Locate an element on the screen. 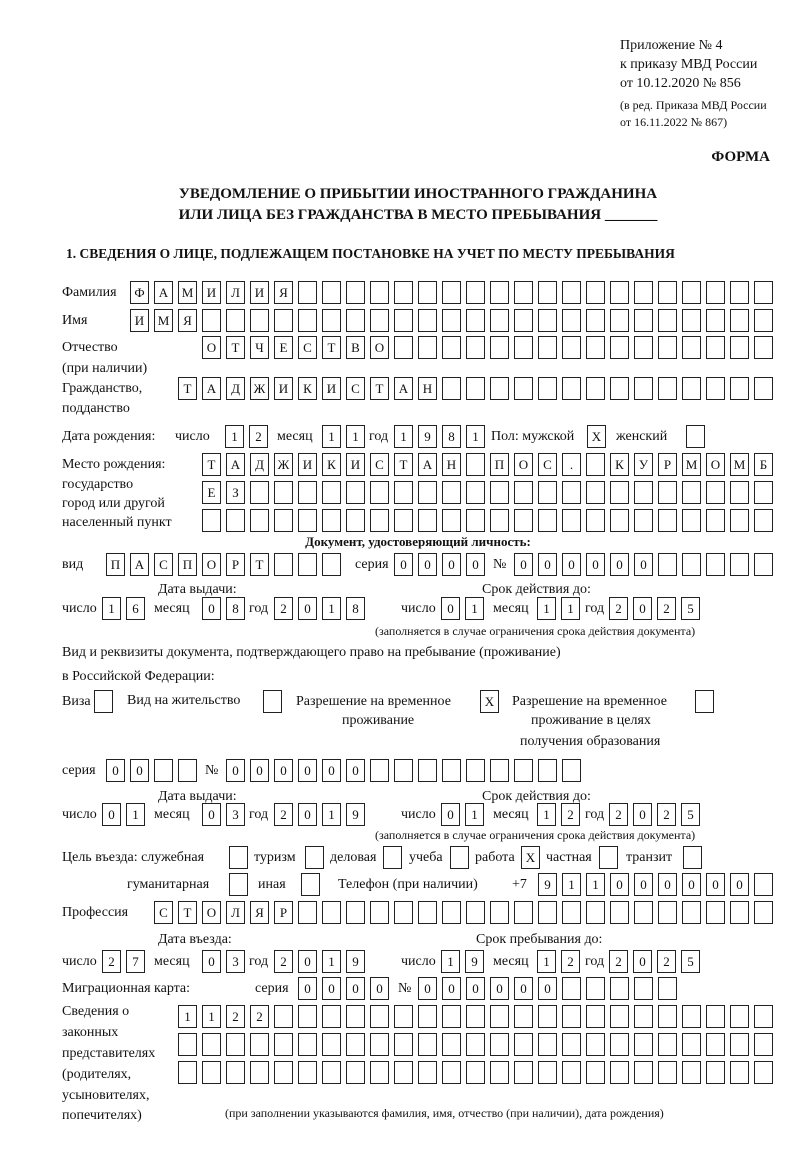  phone-char-box: 9 is located at coordinates (547, 884).